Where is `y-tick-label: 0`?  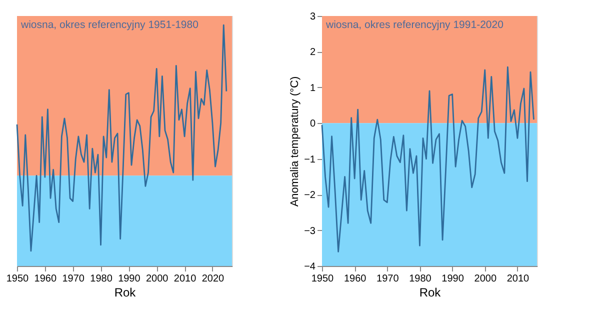
y-tick-label: 0 is located at coordinates (313, 124).